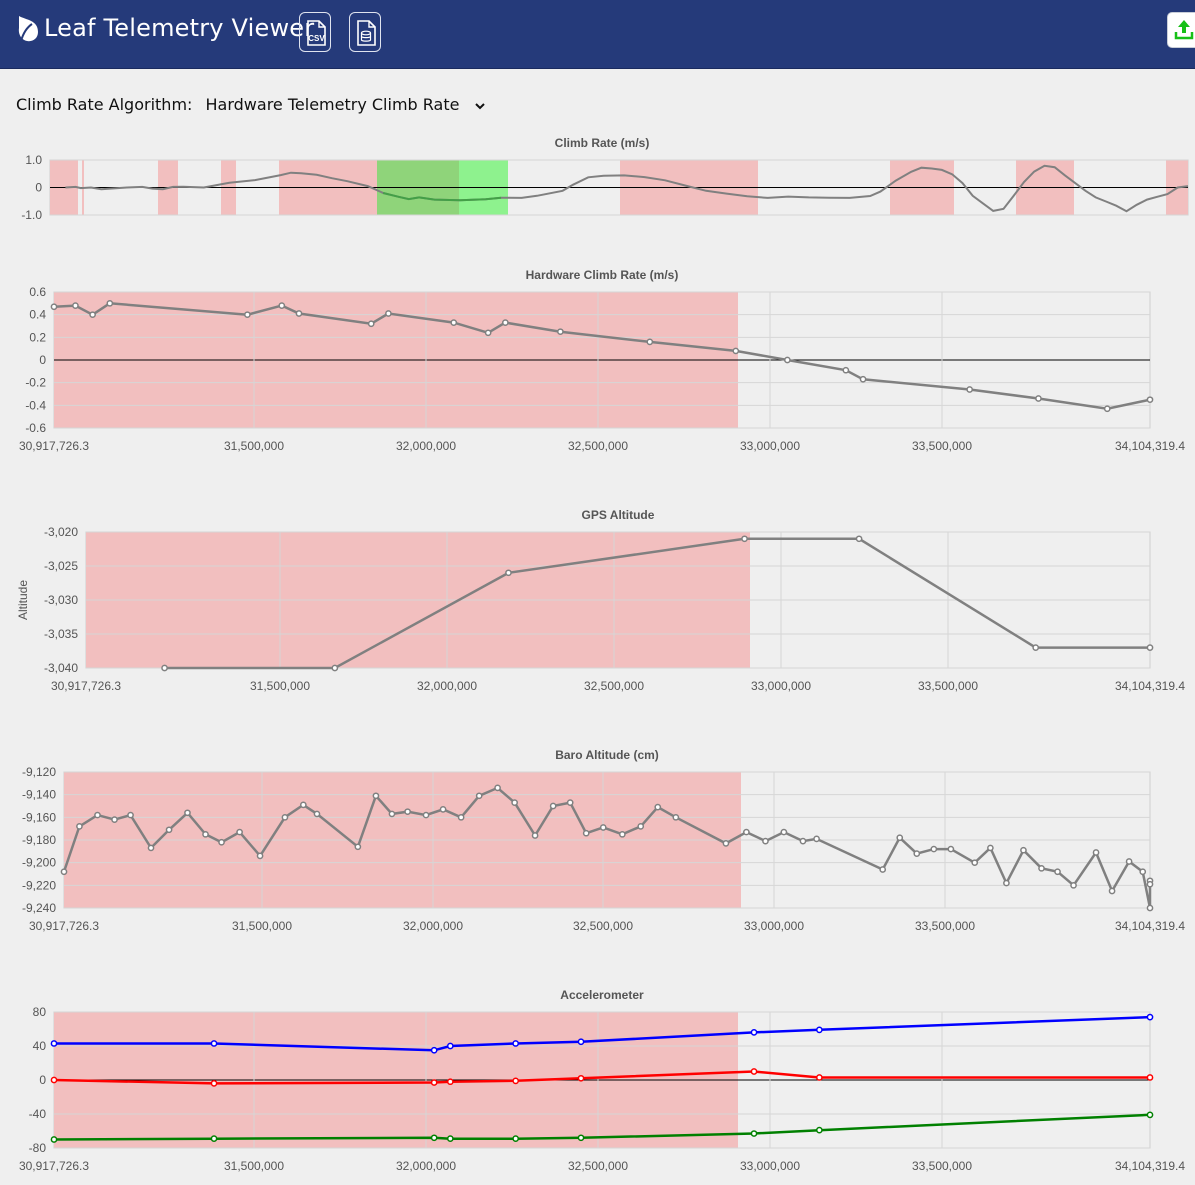 The image size is (1195, 1185). I want to click on algorithm-select: Hardware Telemetry Climb Rate, so click(345, 104).